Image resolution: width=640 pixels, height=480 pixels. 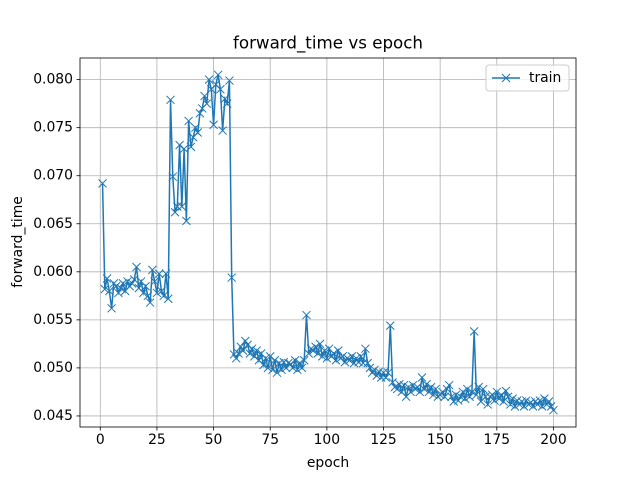 What do you see at coordinates (270, 440) in the screenshot?
I see `x-tick-label: 75` at bounding box center [270, 440].